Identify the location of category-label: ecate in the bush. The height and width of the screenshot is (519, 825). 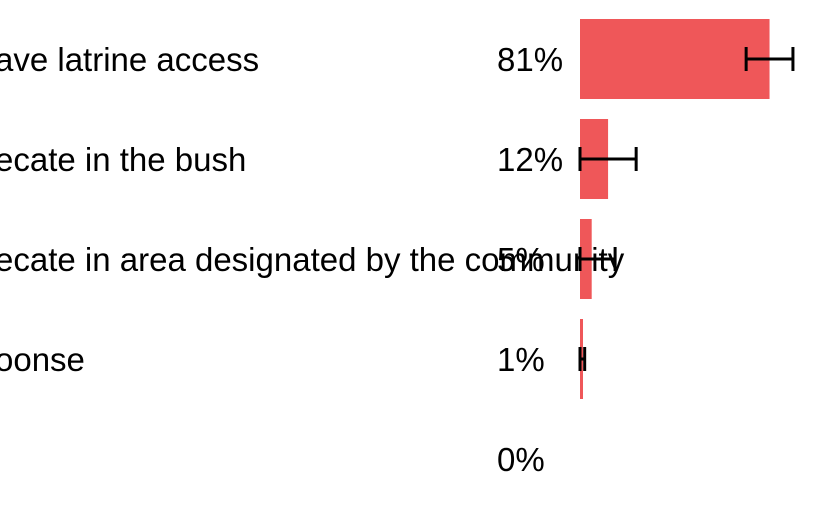
(123, 159).